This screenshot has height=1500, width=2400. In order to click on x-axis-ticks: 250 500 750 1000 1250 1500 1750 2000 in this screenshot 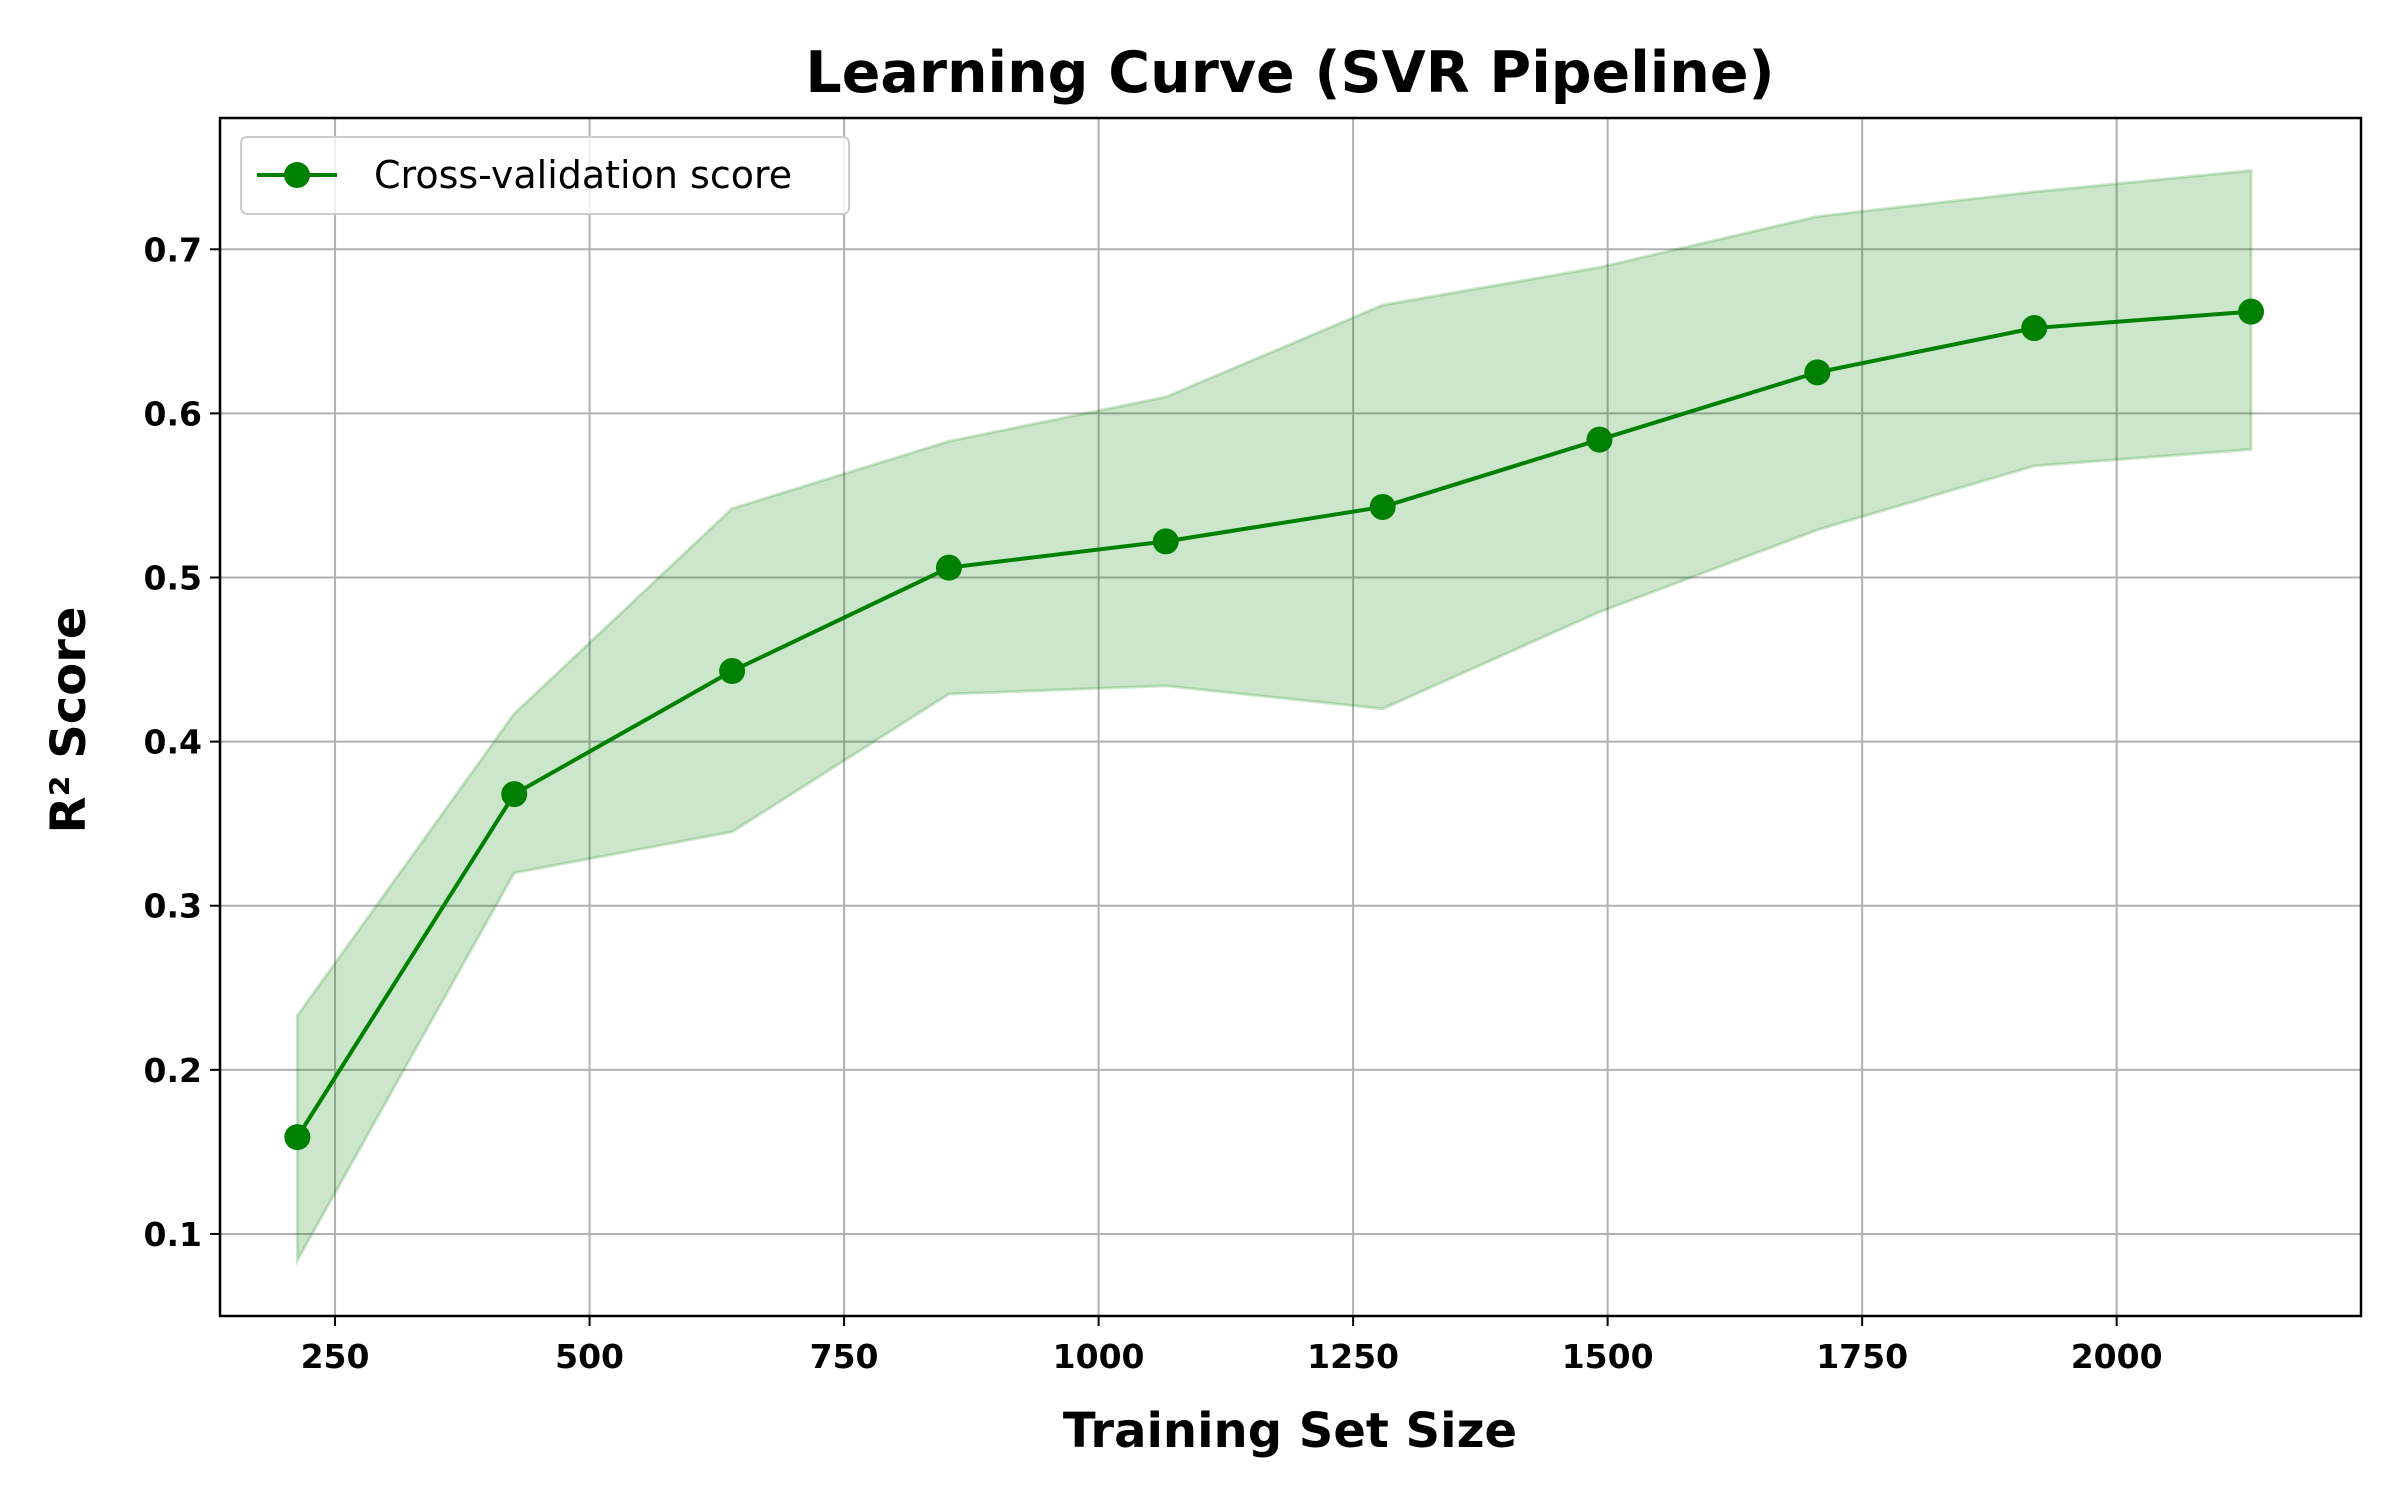, I will do `click(1232, 1346)`.